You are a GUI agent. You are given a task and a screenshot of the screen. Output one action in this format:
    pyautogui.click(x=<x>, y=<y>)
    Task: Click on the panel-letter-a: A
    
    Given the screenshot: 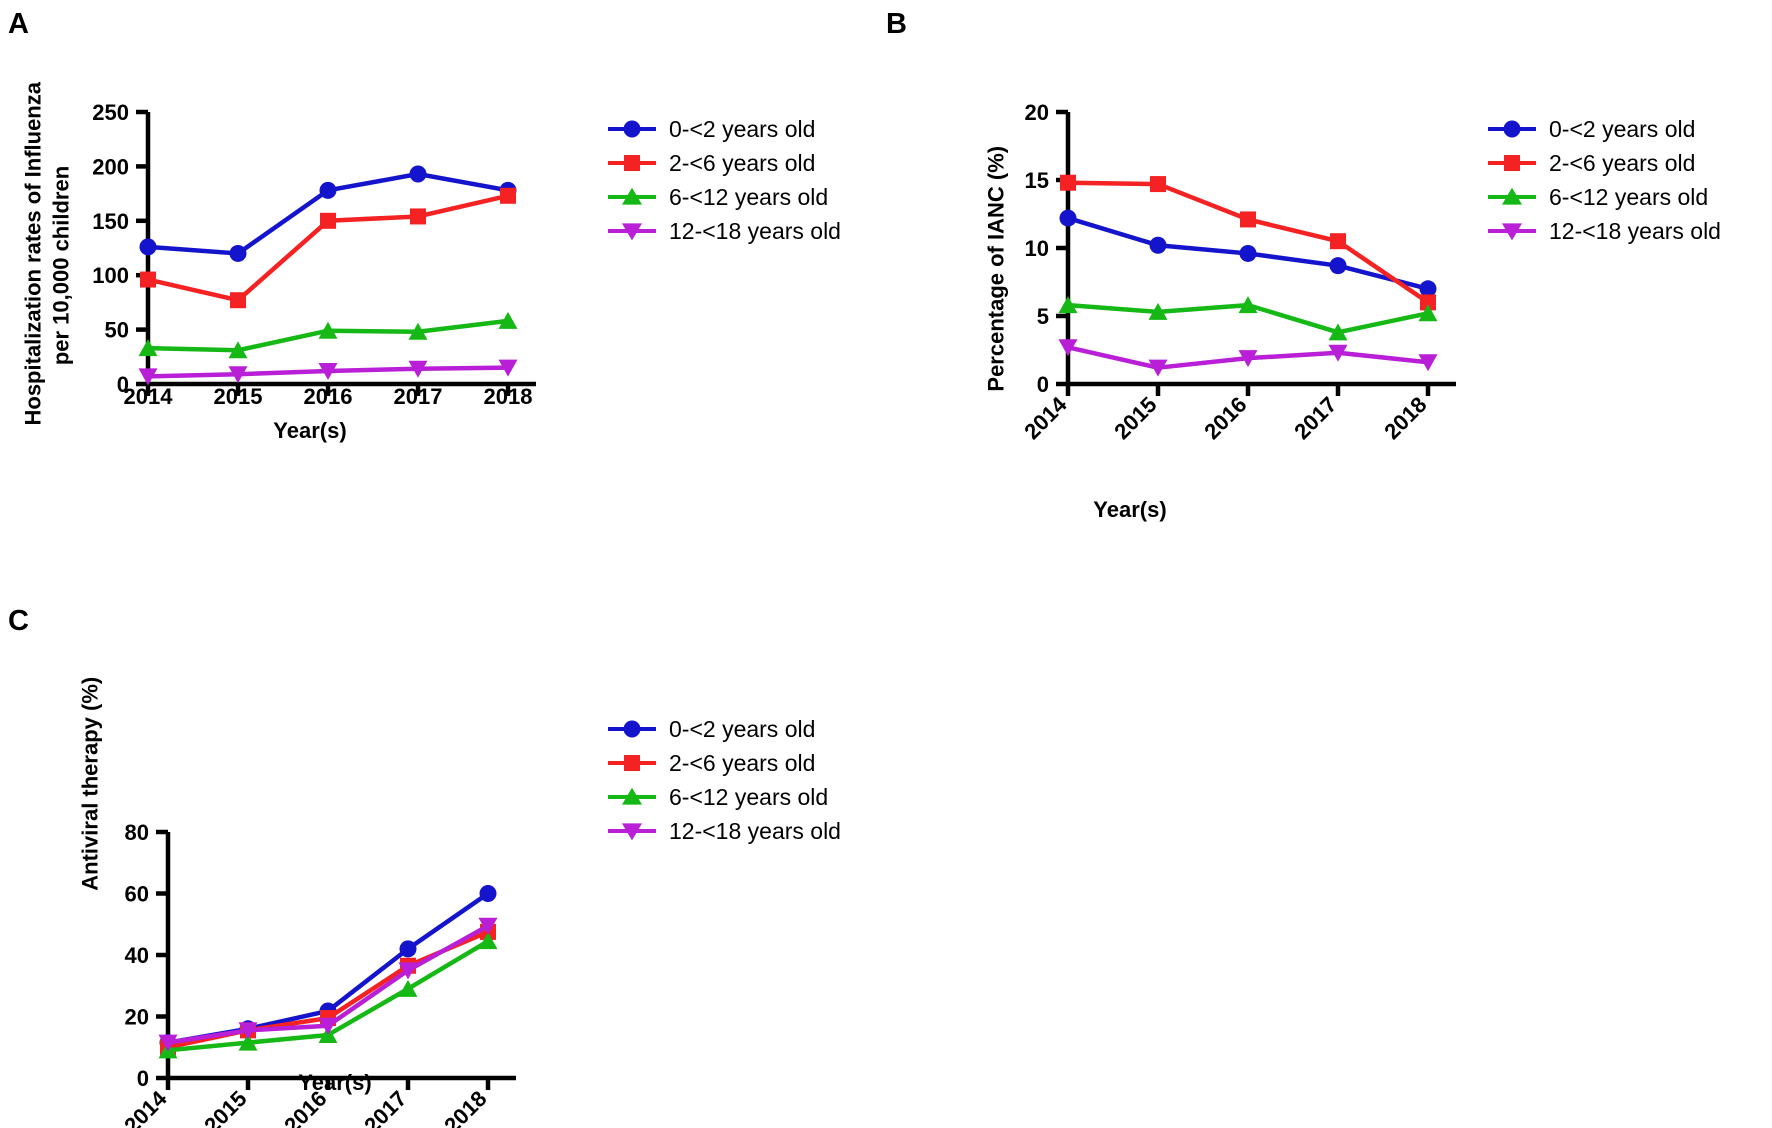 What is the action you would take?
    pyautogui.click(x=18, y=24)
    